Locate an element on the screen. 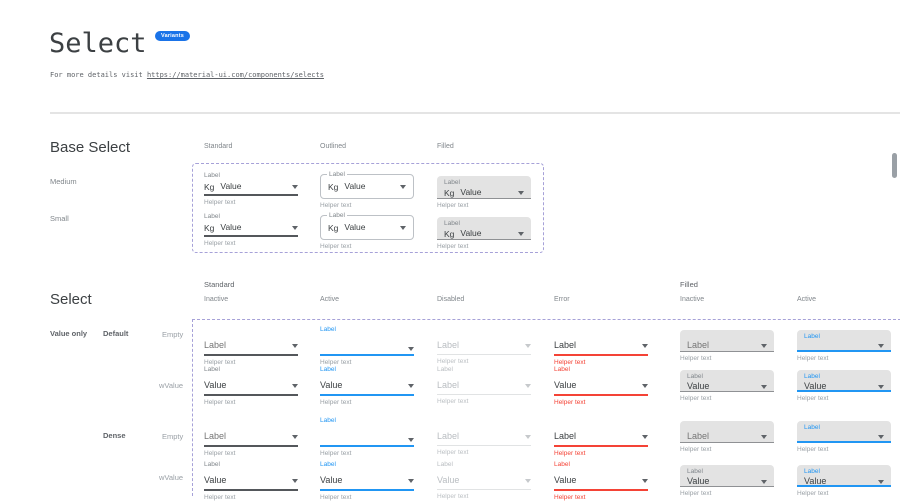 The image size is (900, 501). select-filled-inactive-dense-wvalue: Label Value Helper text is located at coordinates (727, 478).